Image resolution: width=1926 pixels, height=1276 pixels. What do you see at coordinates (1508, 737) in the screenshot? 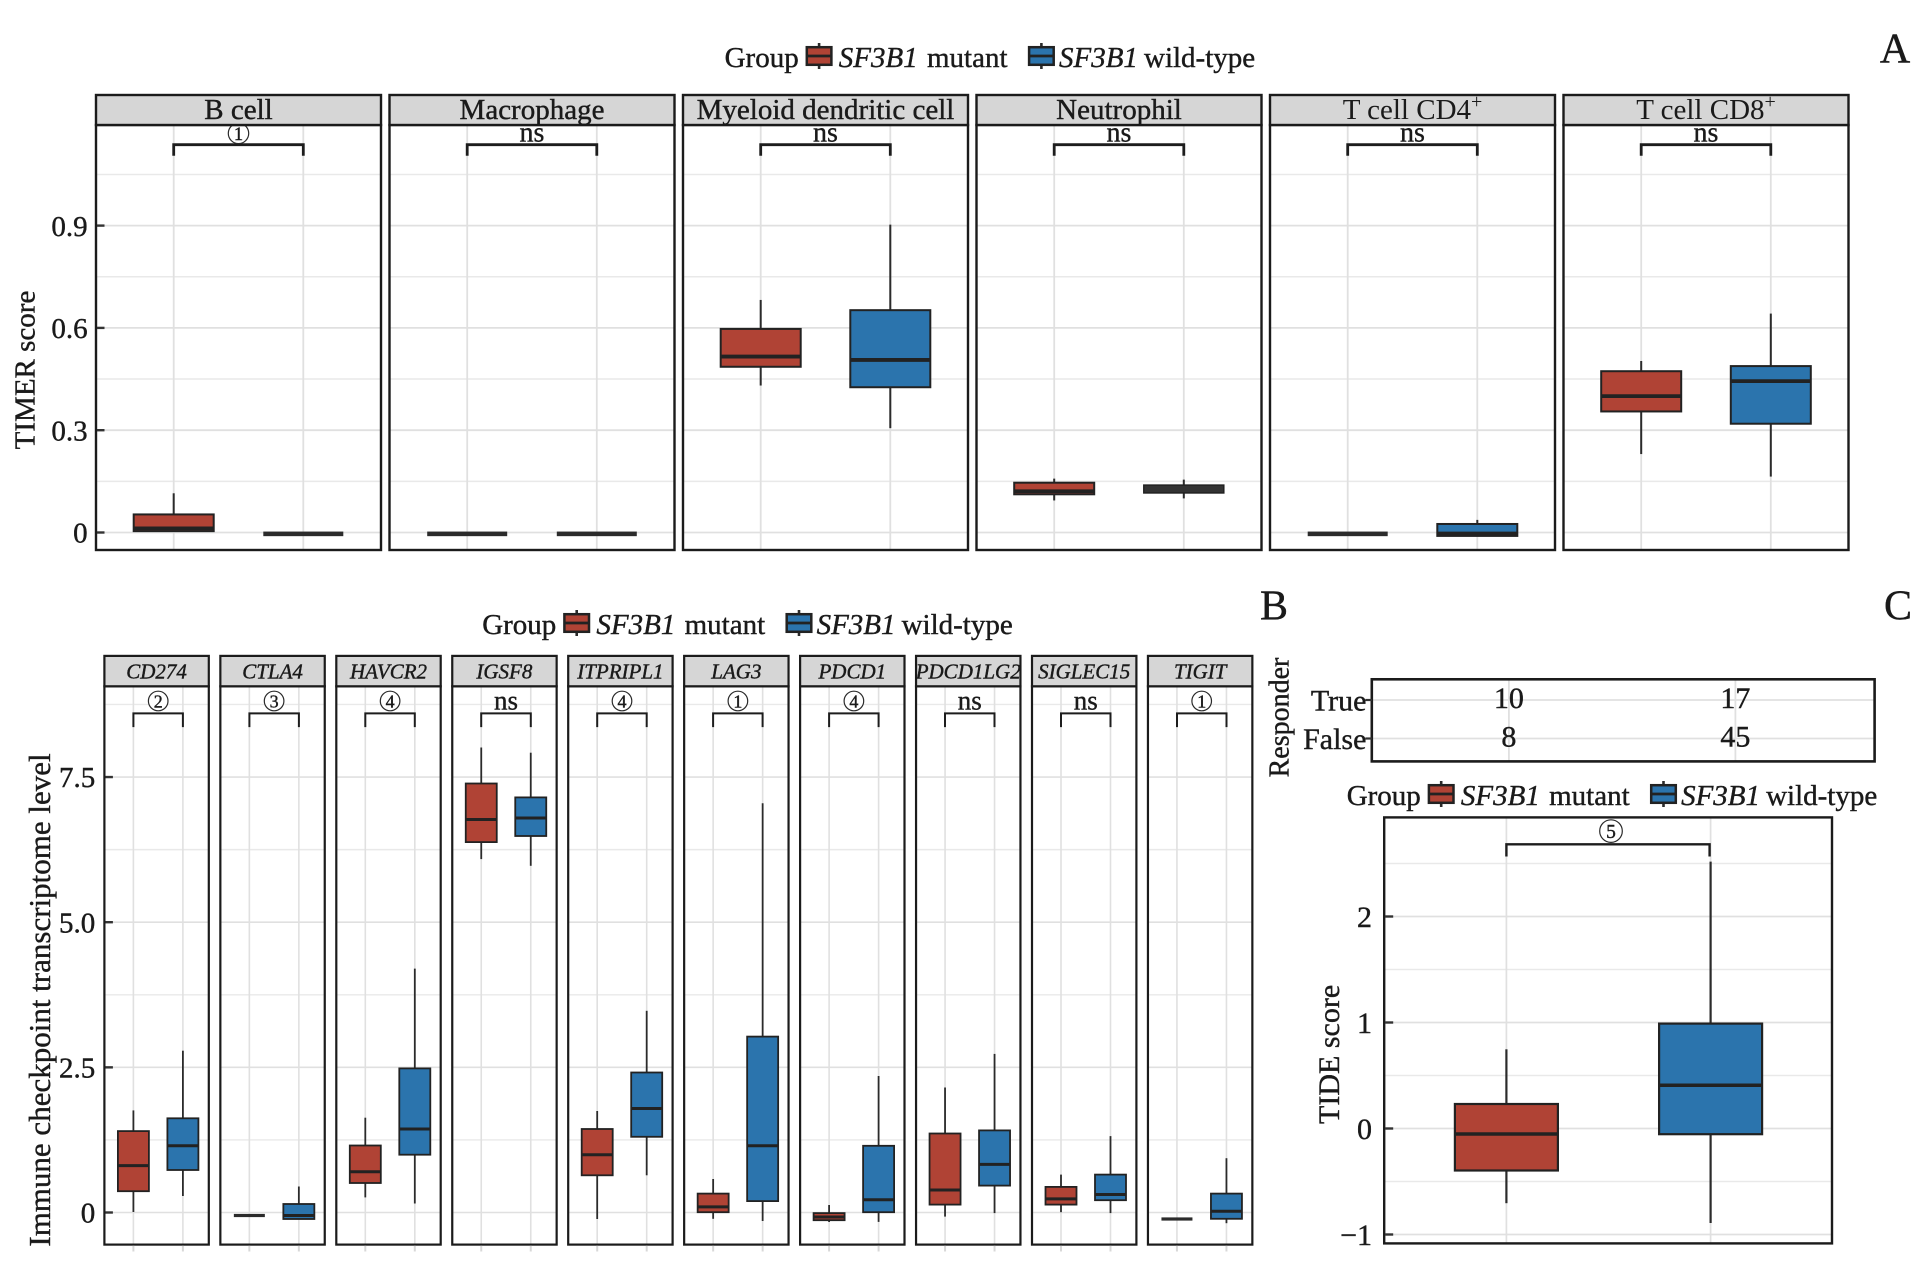
I see `svg-text: 8` at bounding box center [1508, 737].